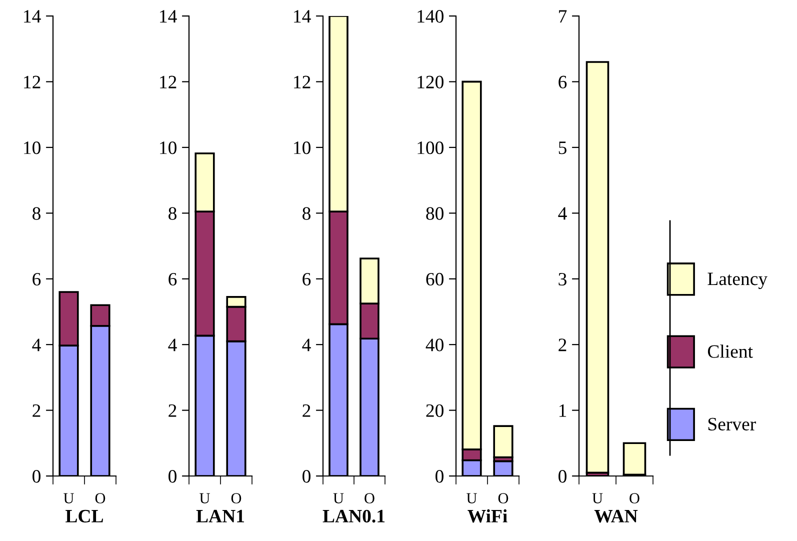 This screenshot has height=541, width=797. What do you see at coordinates (562, 279) in the screenshot?
I see `y-tick-label: 3` at bounding box center [562, 279].